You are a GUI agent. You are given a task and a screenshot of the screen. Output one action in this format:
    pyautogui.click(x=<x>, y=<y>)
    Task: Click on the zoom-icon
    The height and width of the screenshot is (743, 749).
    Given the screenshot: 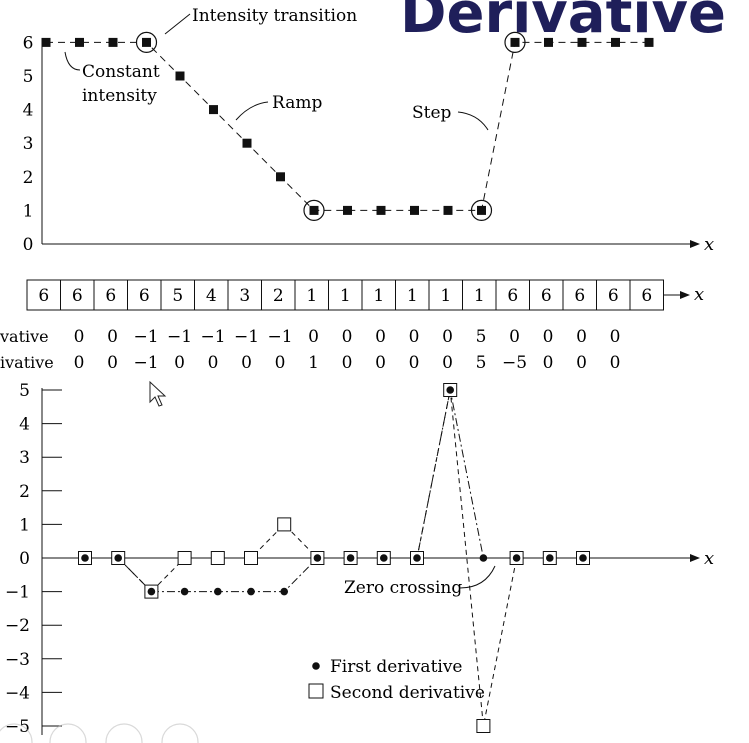 What is the action you would take?
    pyautogui.click(x=124, y=733)
    